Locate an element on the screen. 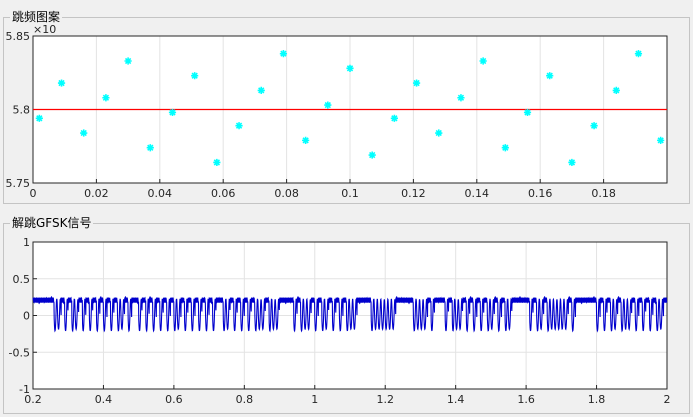 The width and height of the screenshot is (693, 417). gfsk-ytick-label: 0 is located at coordinates (26, 316).